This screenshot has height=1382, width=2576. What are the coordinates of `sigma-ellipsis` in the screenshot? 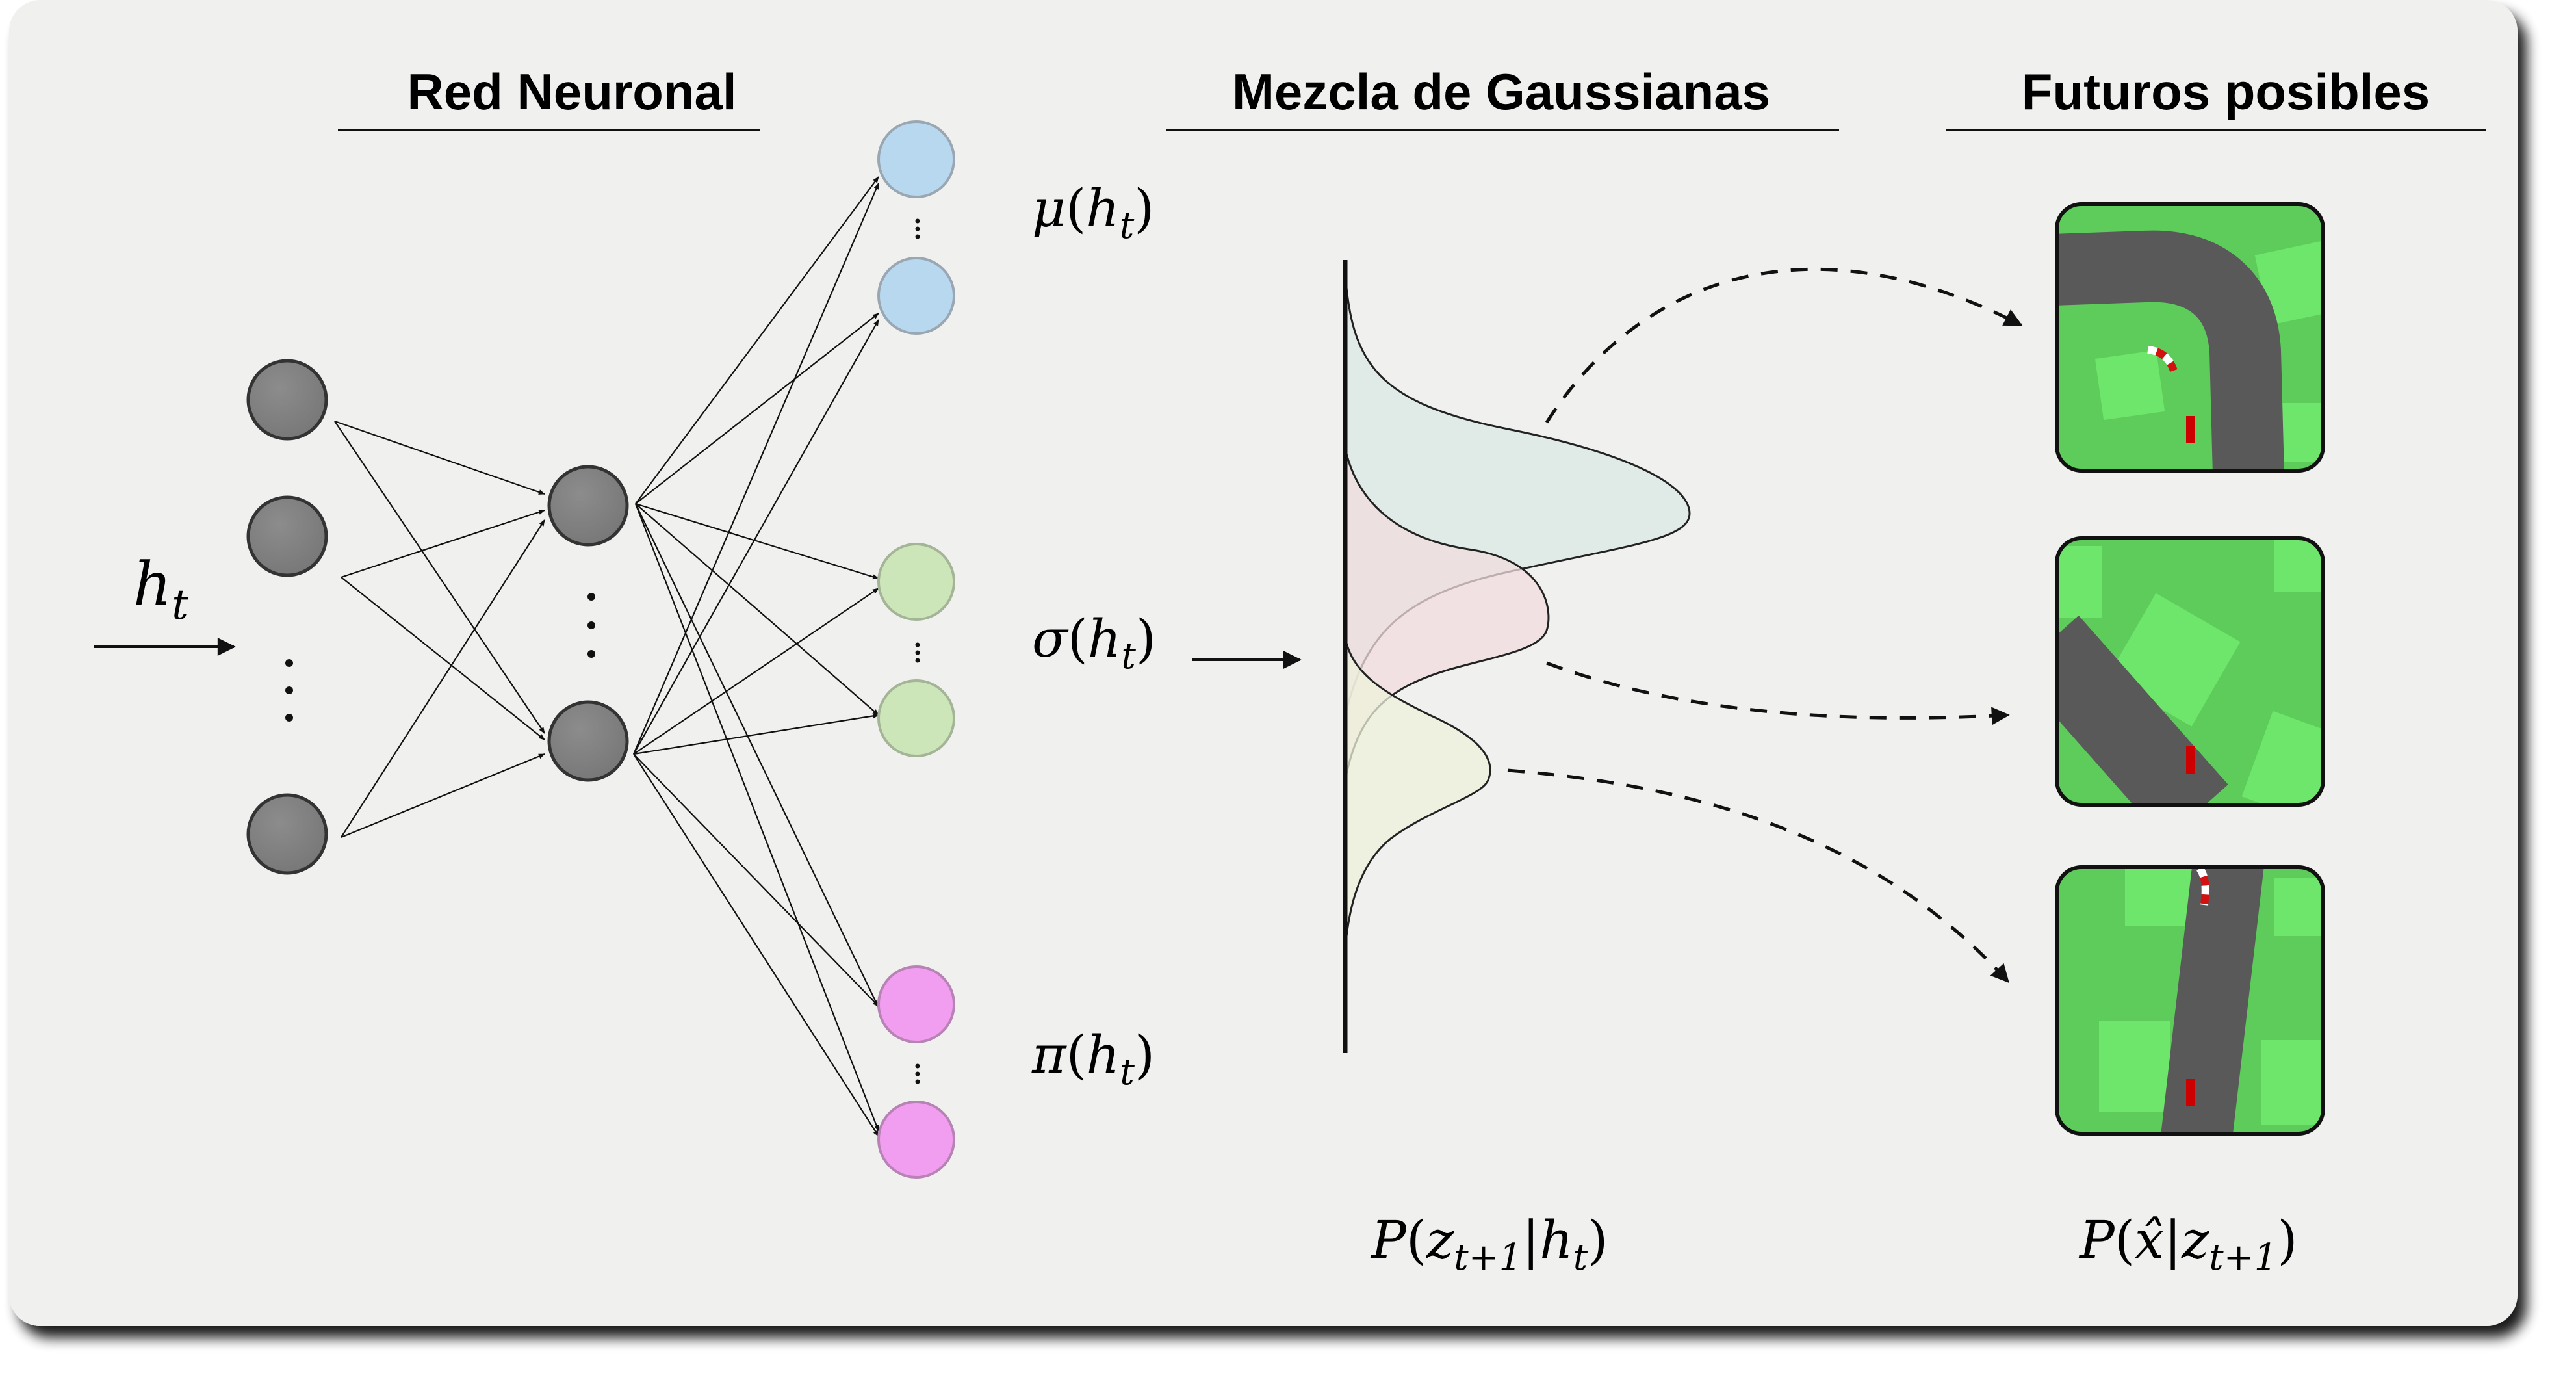 It's located at (917, 652).